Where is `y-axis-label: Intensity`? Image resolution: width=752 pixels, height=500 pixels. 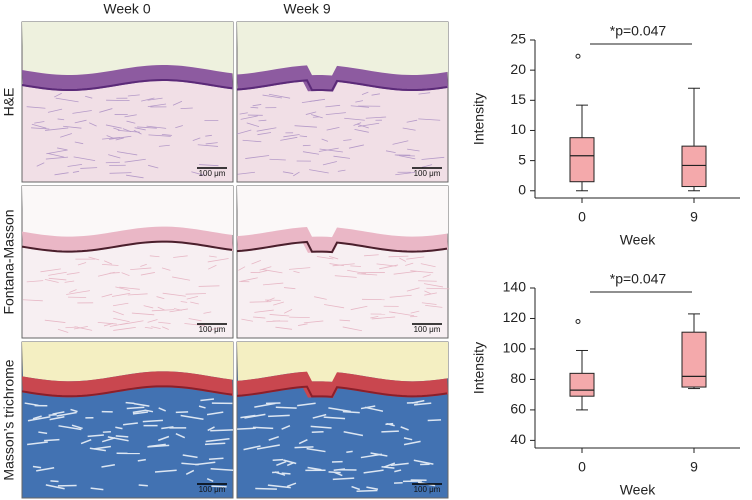
y-axis-label: Intensity is located at coordinates (479, 119).